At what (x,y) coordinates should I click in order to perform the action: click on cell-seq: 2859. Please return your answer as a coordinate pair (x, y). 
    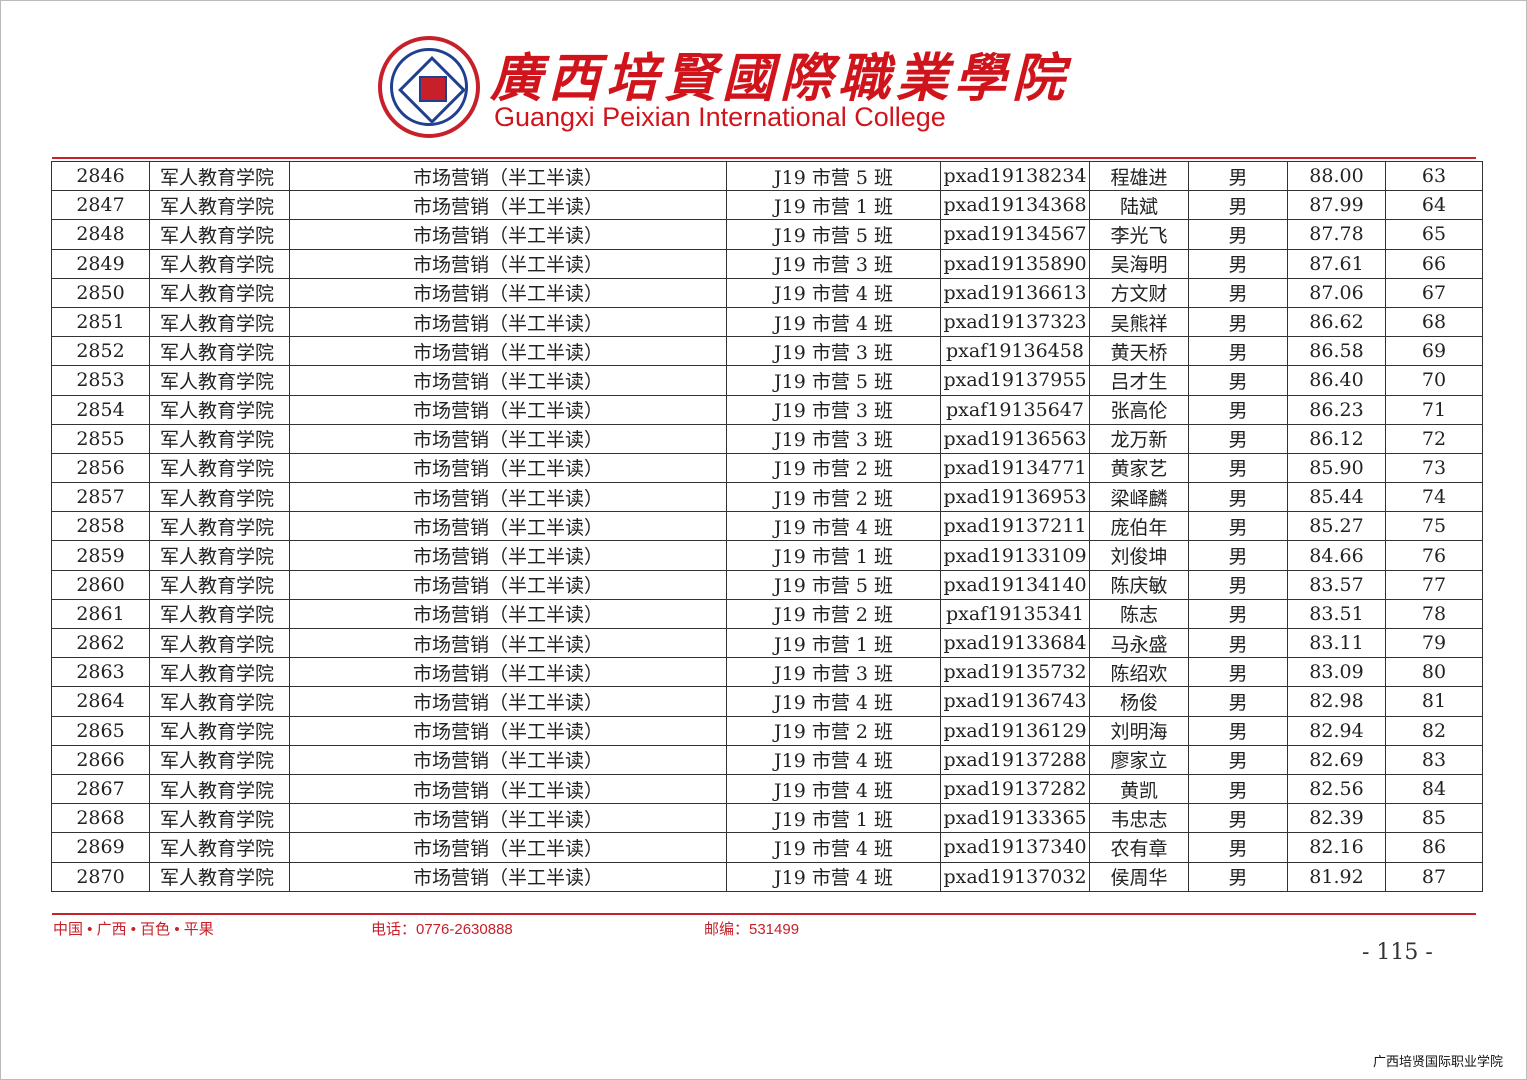
    Looking at the image, I should click on (100, 555).